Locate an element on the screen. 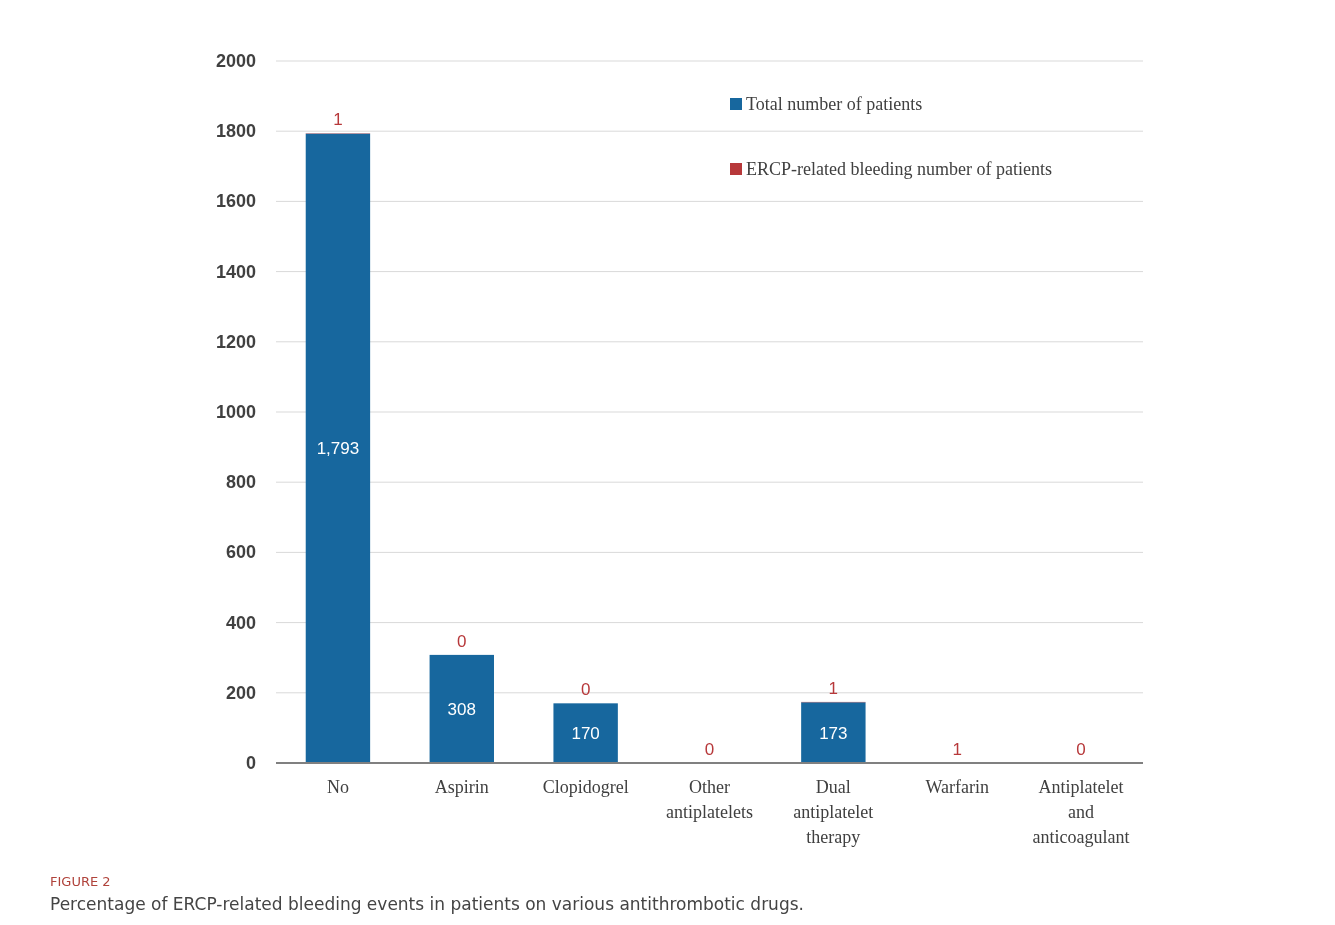 The height and width of the screenshot is (925, 1335). data-label: 173 is located at coordinates (833, 733).